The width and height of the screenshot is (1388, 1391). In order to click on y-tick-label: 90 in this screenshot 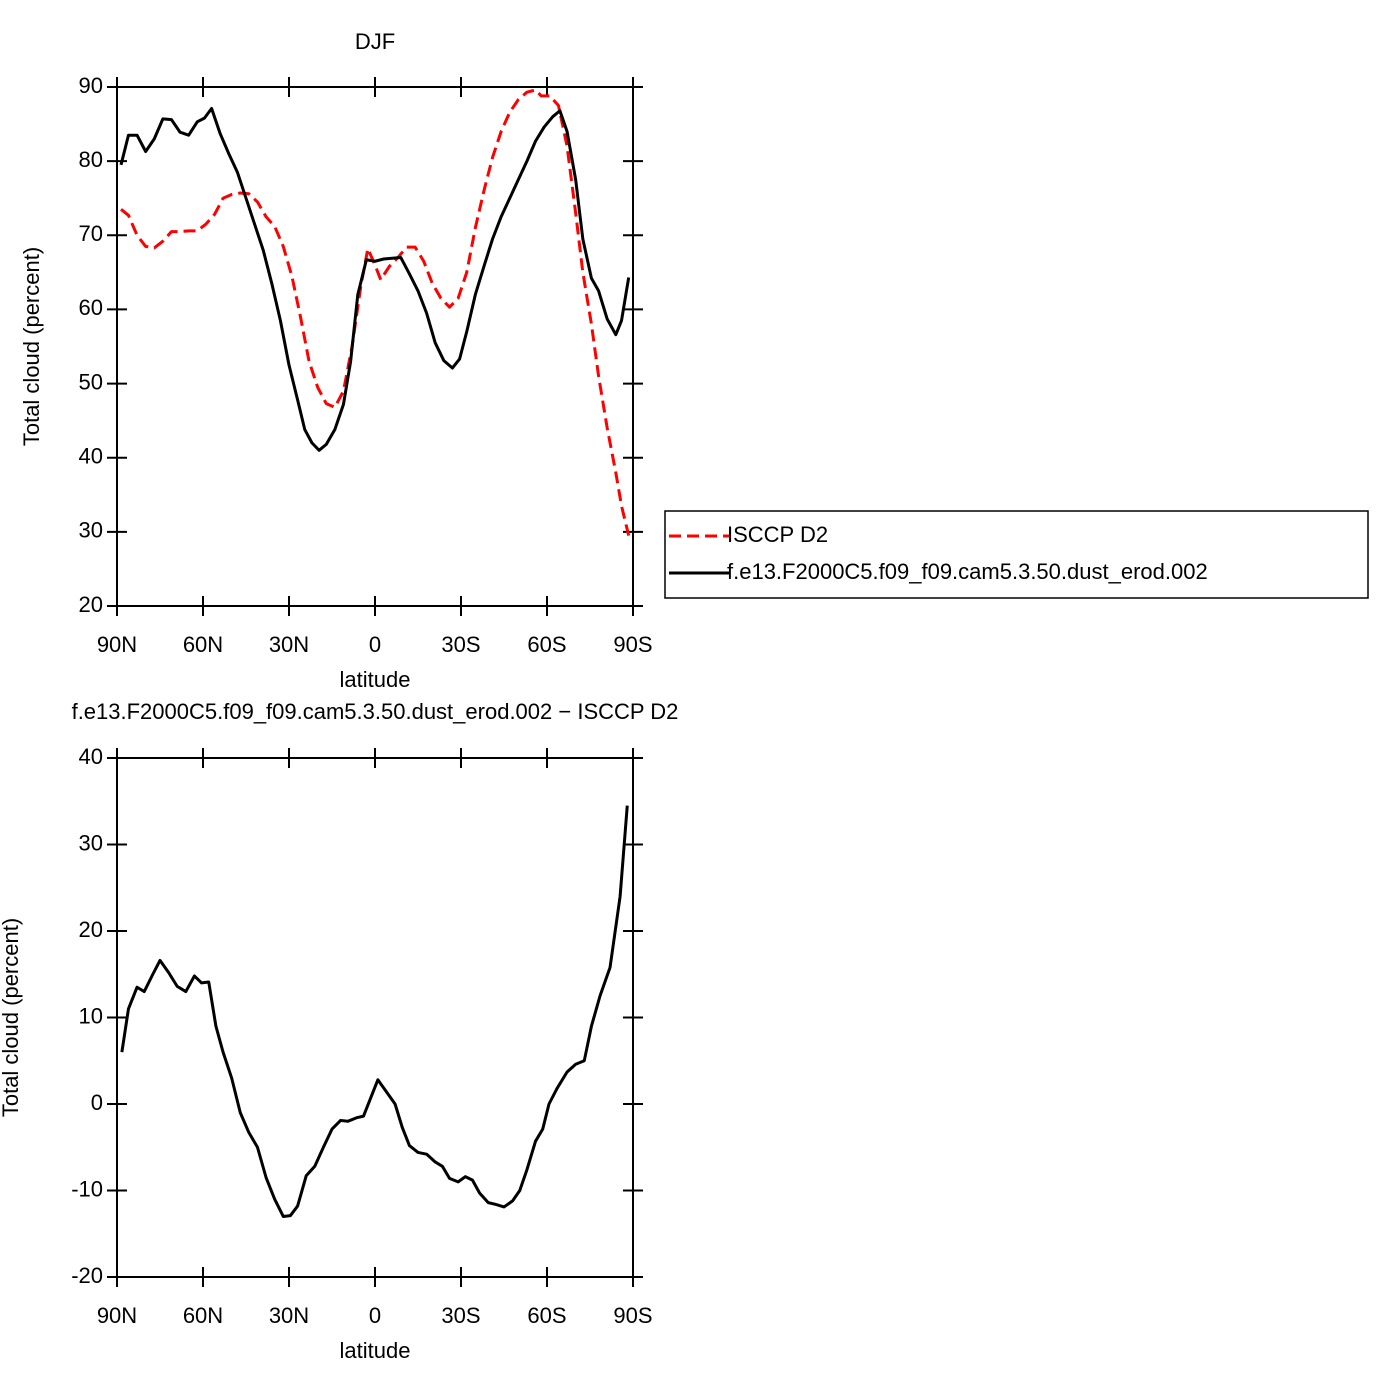, I will do `click(91, 85)`.